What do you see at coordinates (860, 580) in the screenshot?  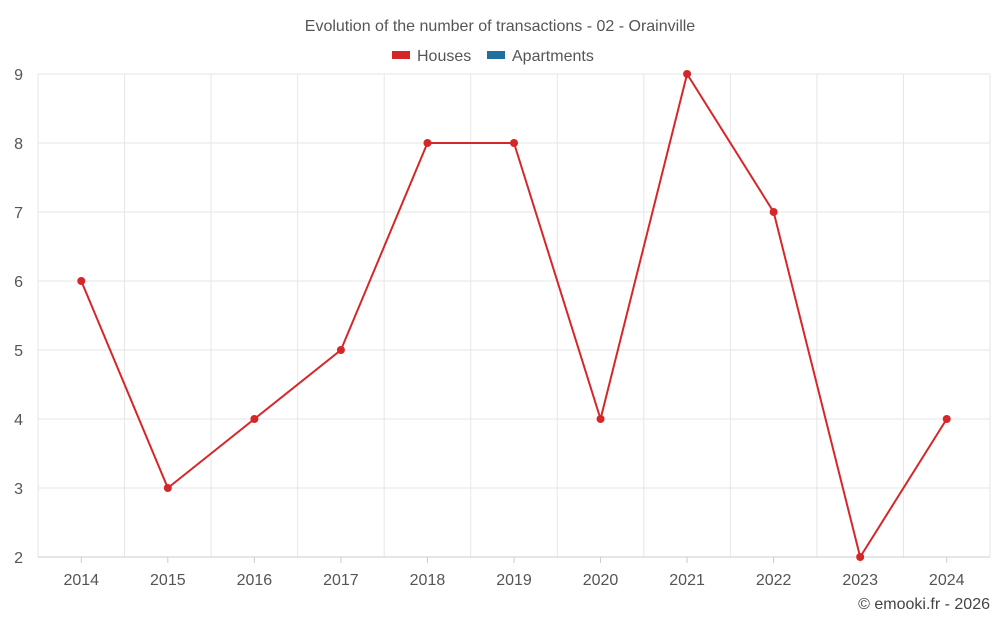 I see `x-tick-label: 2023` at bounding box center [860, 580].